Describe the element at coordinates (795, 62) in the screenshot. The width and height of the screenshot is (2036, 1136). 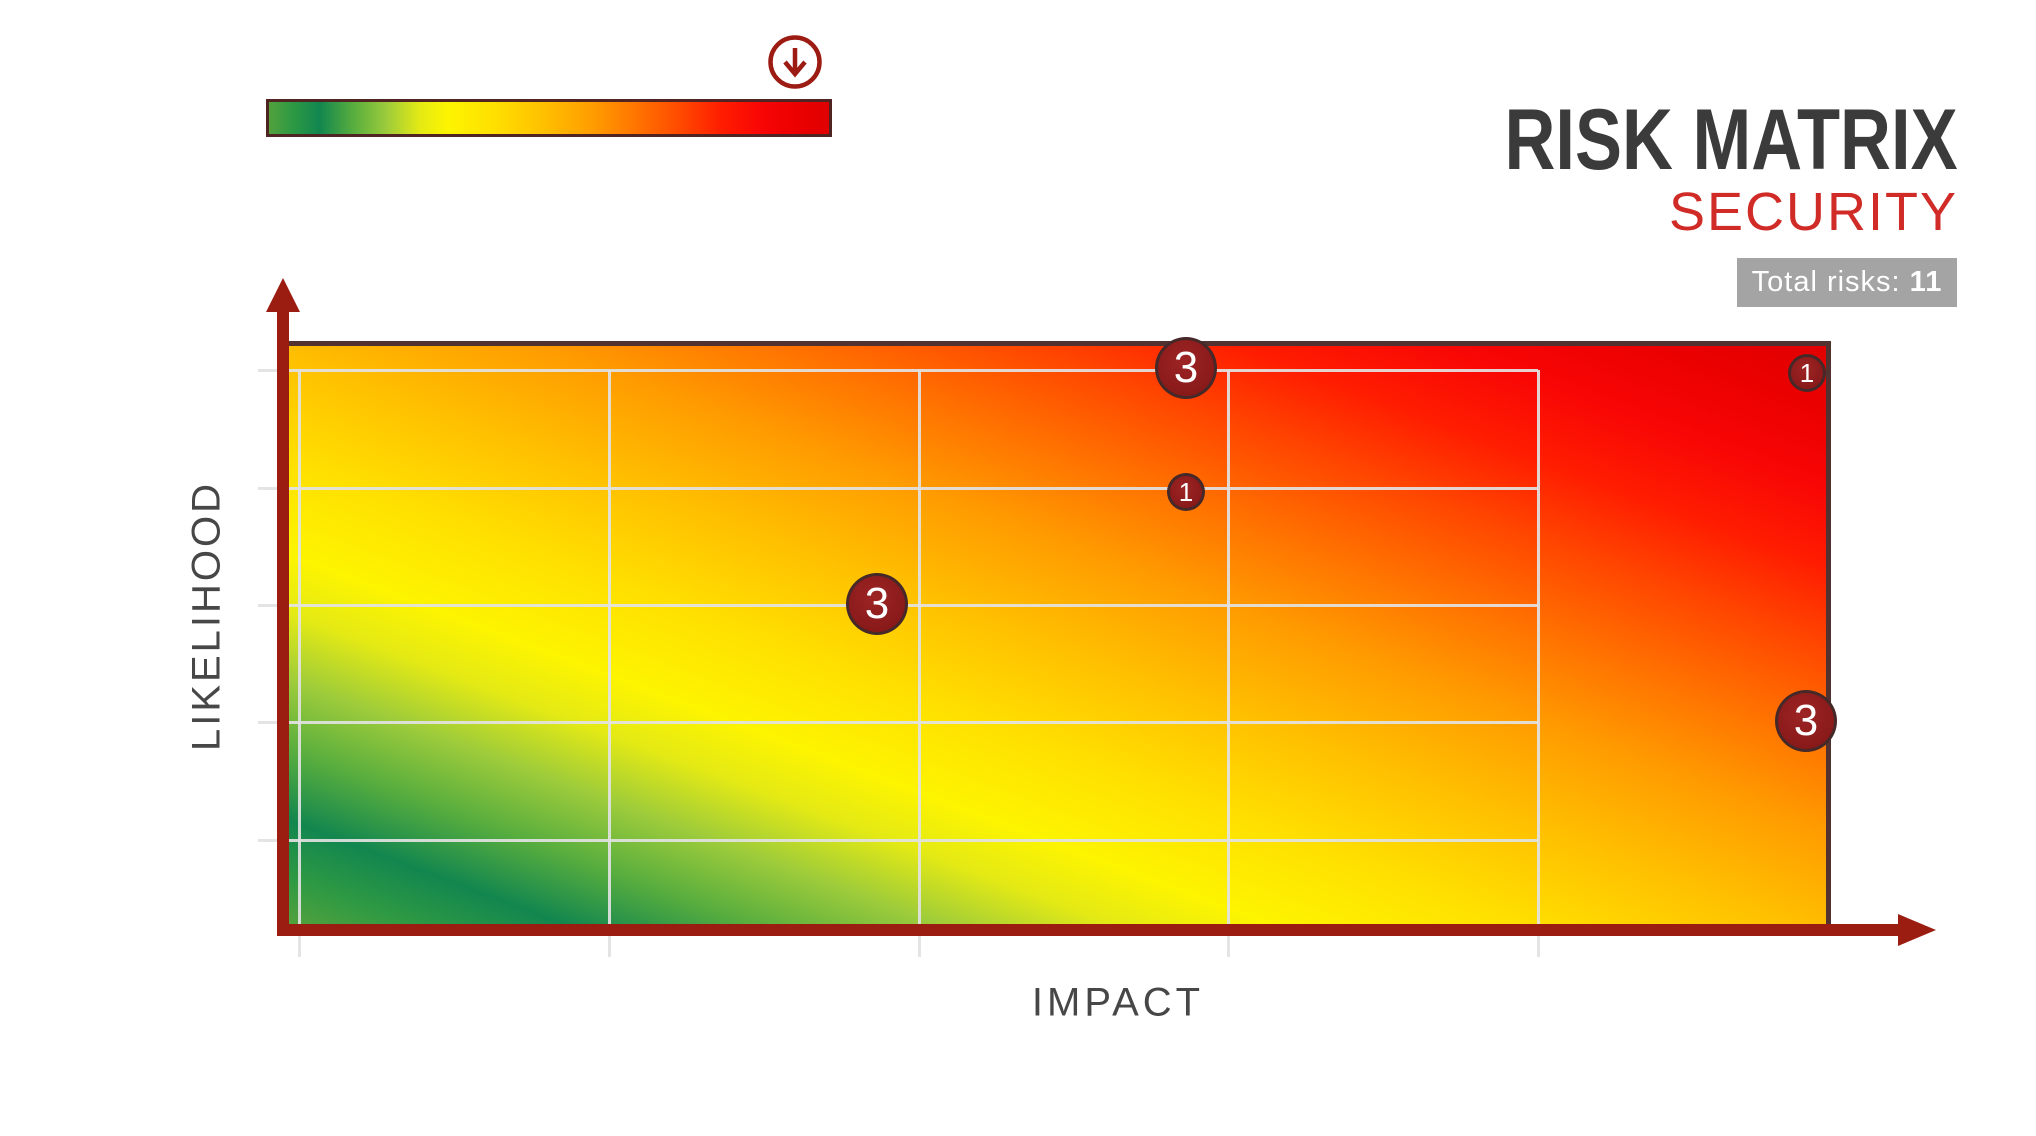
I see `download-icon` at that location.